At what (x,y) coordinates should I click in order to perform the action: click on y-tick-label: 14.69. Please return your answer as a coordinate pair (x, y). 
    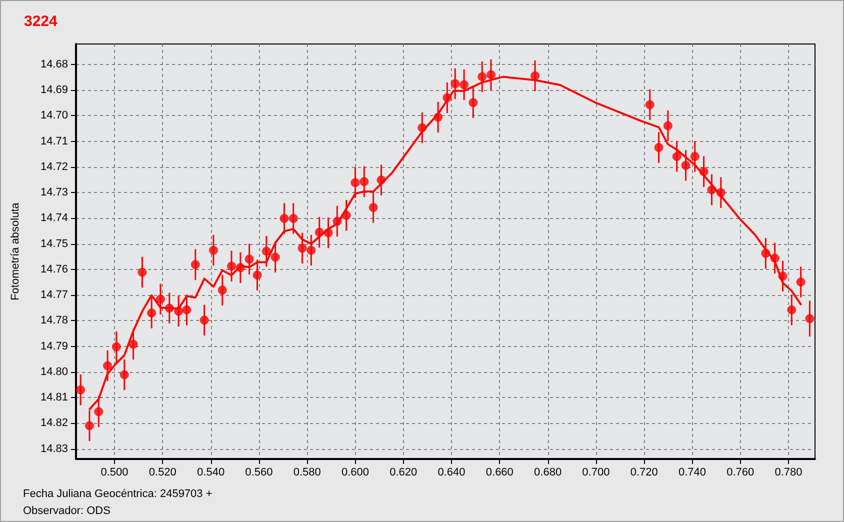
    Looking at the image, I should click on (54, 90).